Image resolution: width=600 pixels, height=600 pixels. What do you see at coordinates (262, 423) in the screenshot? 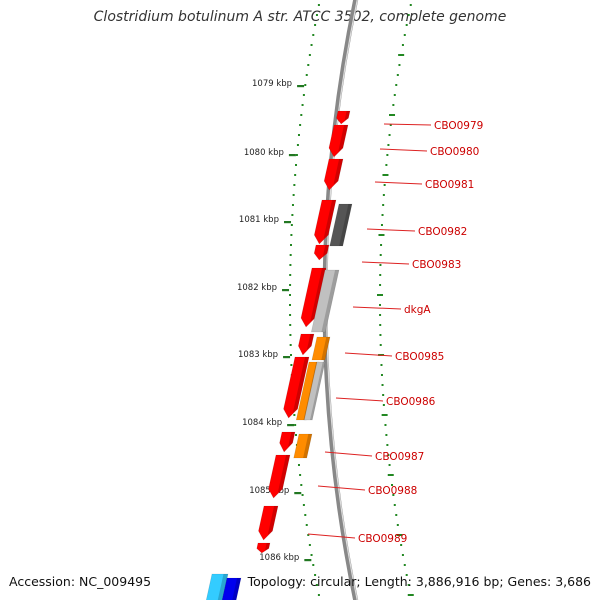
I see `scale-label: 1084 kbp` at bounding box center [262, 423].